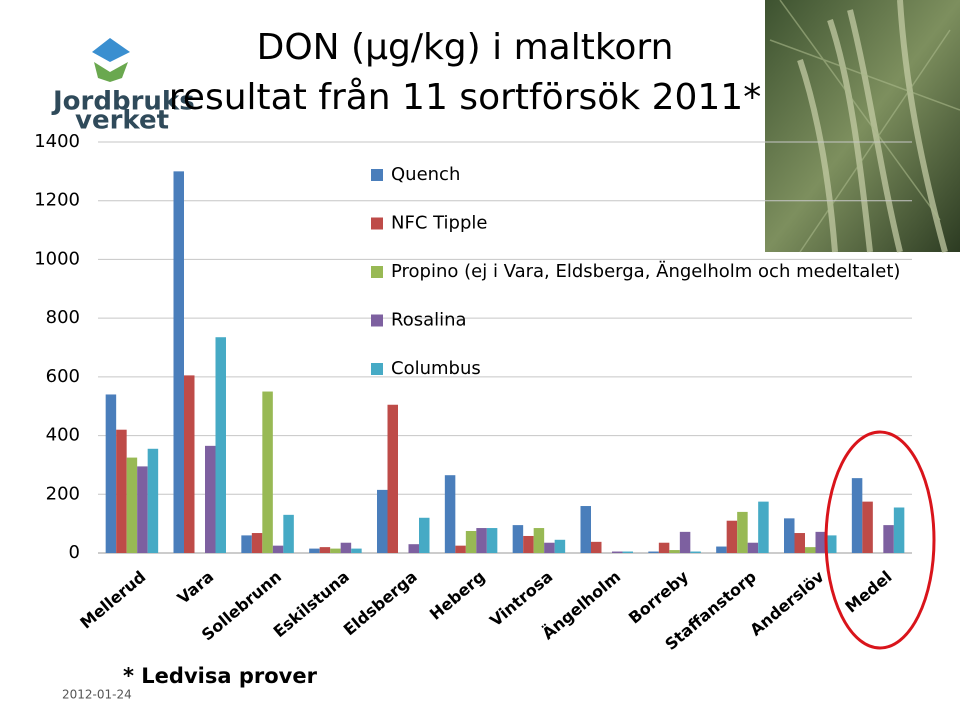  Describe the element at coordinates (659, 597) in the screenshot. I see `x-tick-label: Borreby` at that location.